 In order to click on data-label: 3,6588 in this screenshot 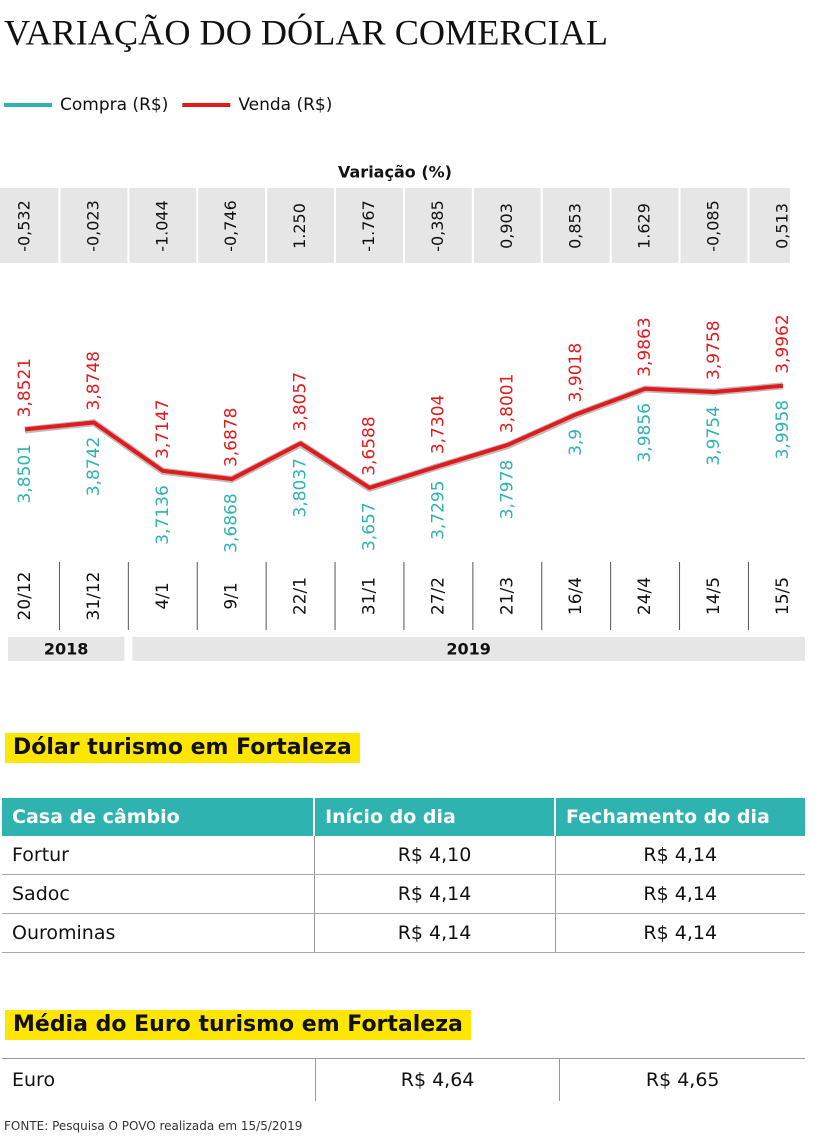, I will do `click(370, 445)`.